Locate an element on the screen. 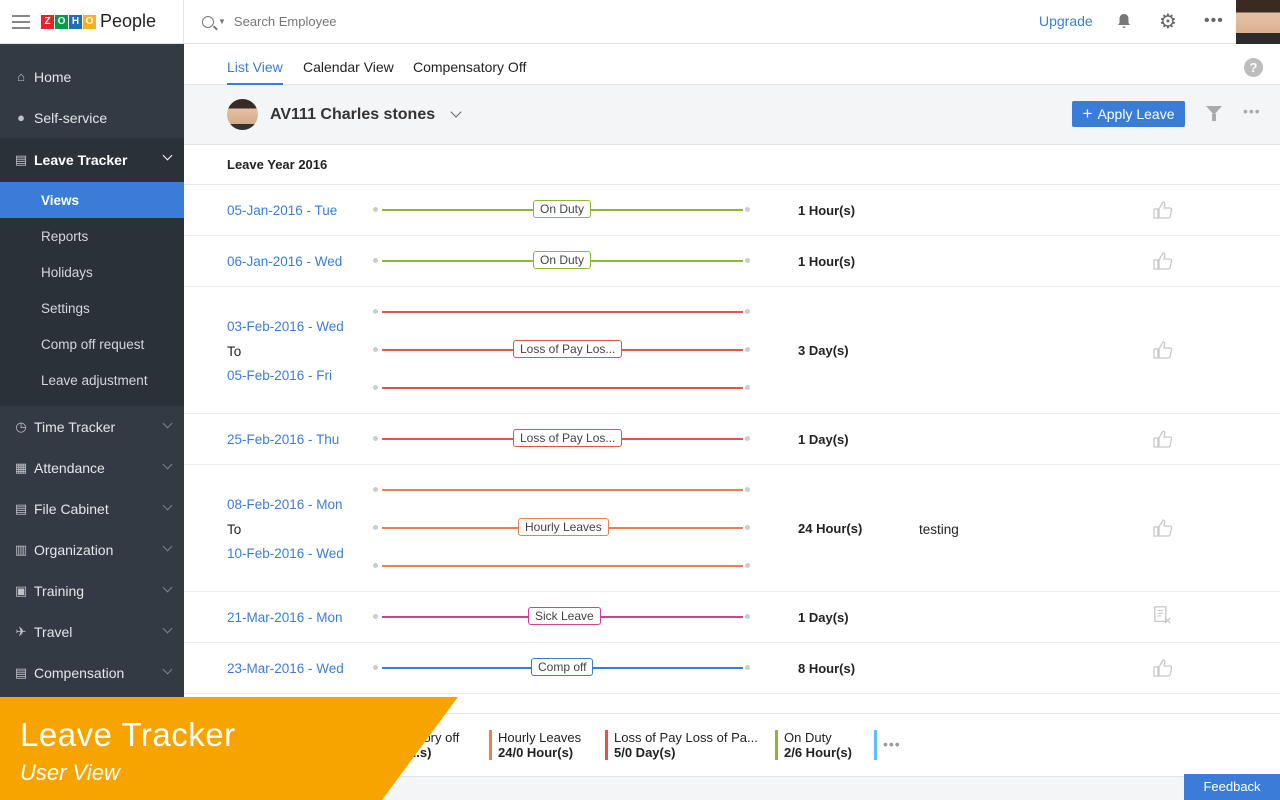 The image size is (1280, 800). home-icon: ⌂ is located at coordinates (21, 76).